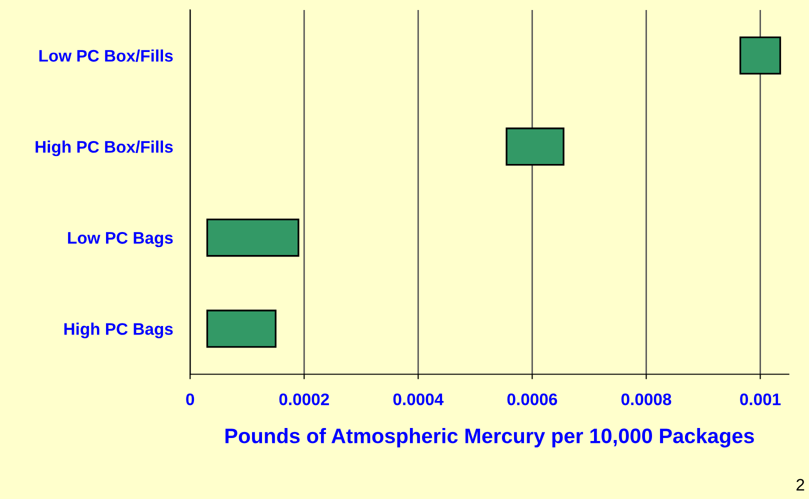 Image resolution: width=809 pixels, height=499 pixels. Describe the element at coordinates (418, 399) in the screenshot. I see `x-tick-label: 0.0004` at that location.